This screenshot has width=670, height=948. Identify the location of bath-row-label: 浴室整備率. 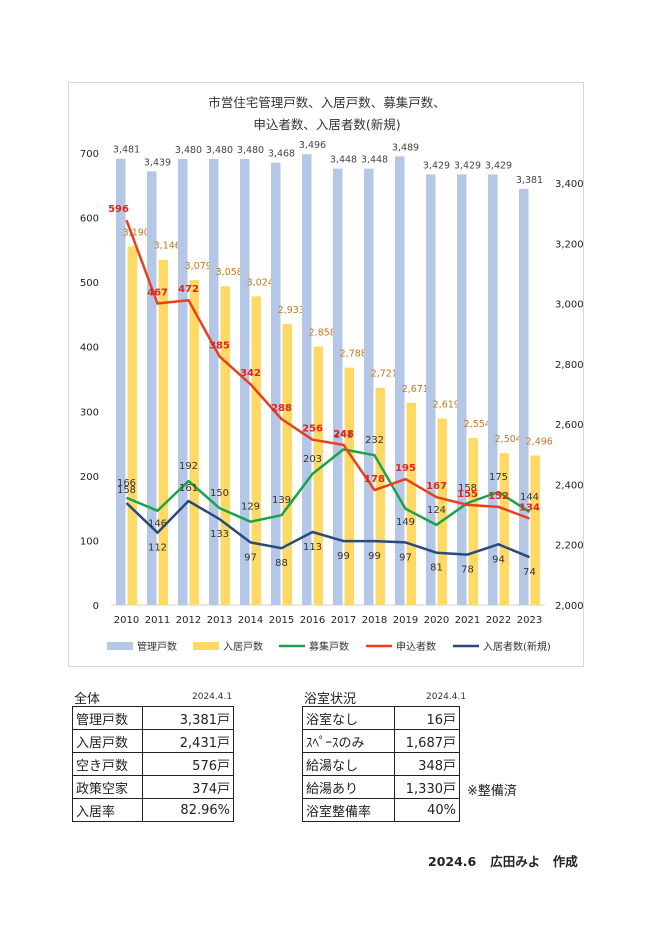
(348, 810).